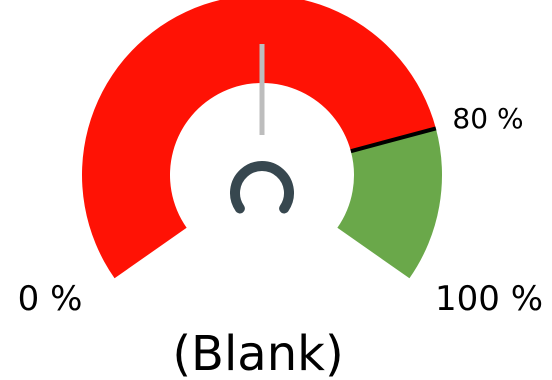 The image size is (552, 380). What do you see at coordinates (262, 187) in the screenshot?
I see `gauge-hub` at bounding box center [262, 187].